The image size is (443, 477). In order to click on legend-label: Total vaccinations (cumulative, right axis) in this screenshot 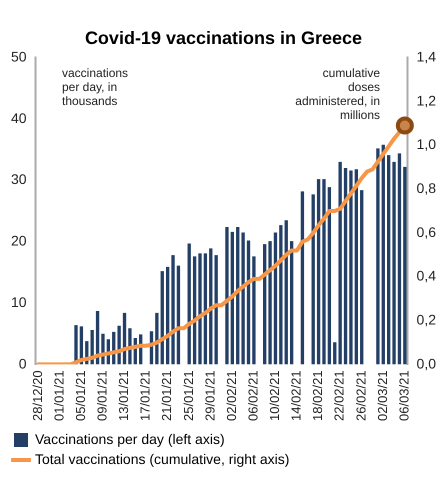, I will do `click(162, 458)`.